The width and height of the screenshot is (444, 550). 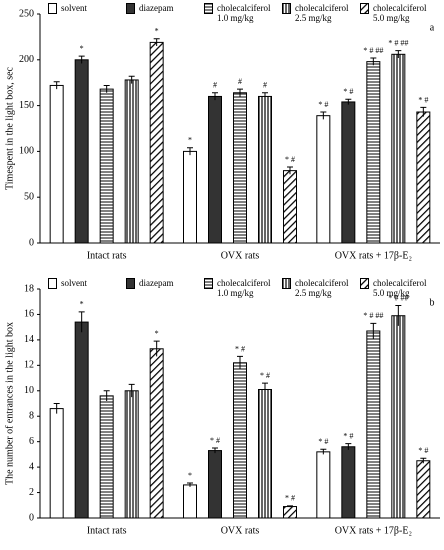 I want to click on legend-label: cholecalciferol 5.0 mg/kg, so click(x=400, y=288).